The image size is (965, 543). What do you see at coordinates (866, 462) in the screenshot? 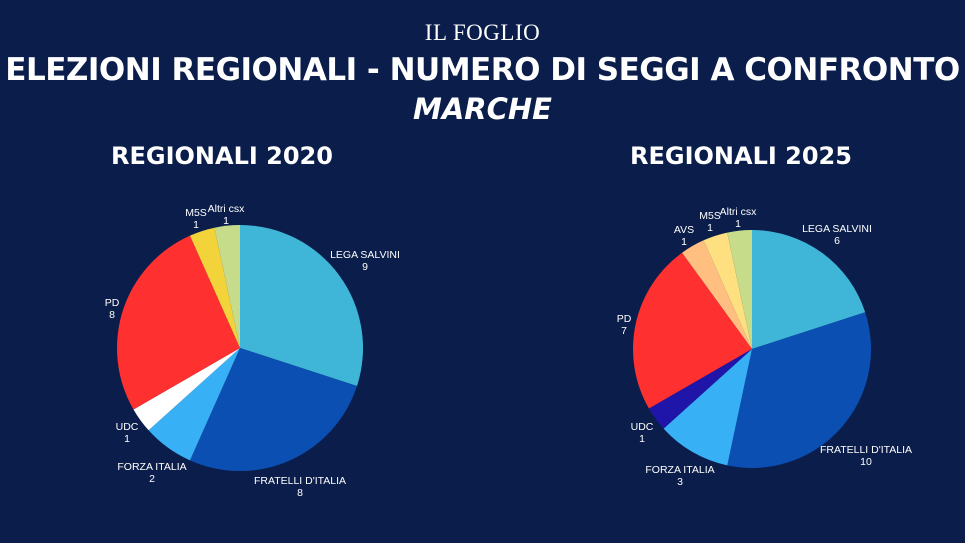
I see `slice-value-fratelli-d-italia: 10` at bounding box center [866, 462].